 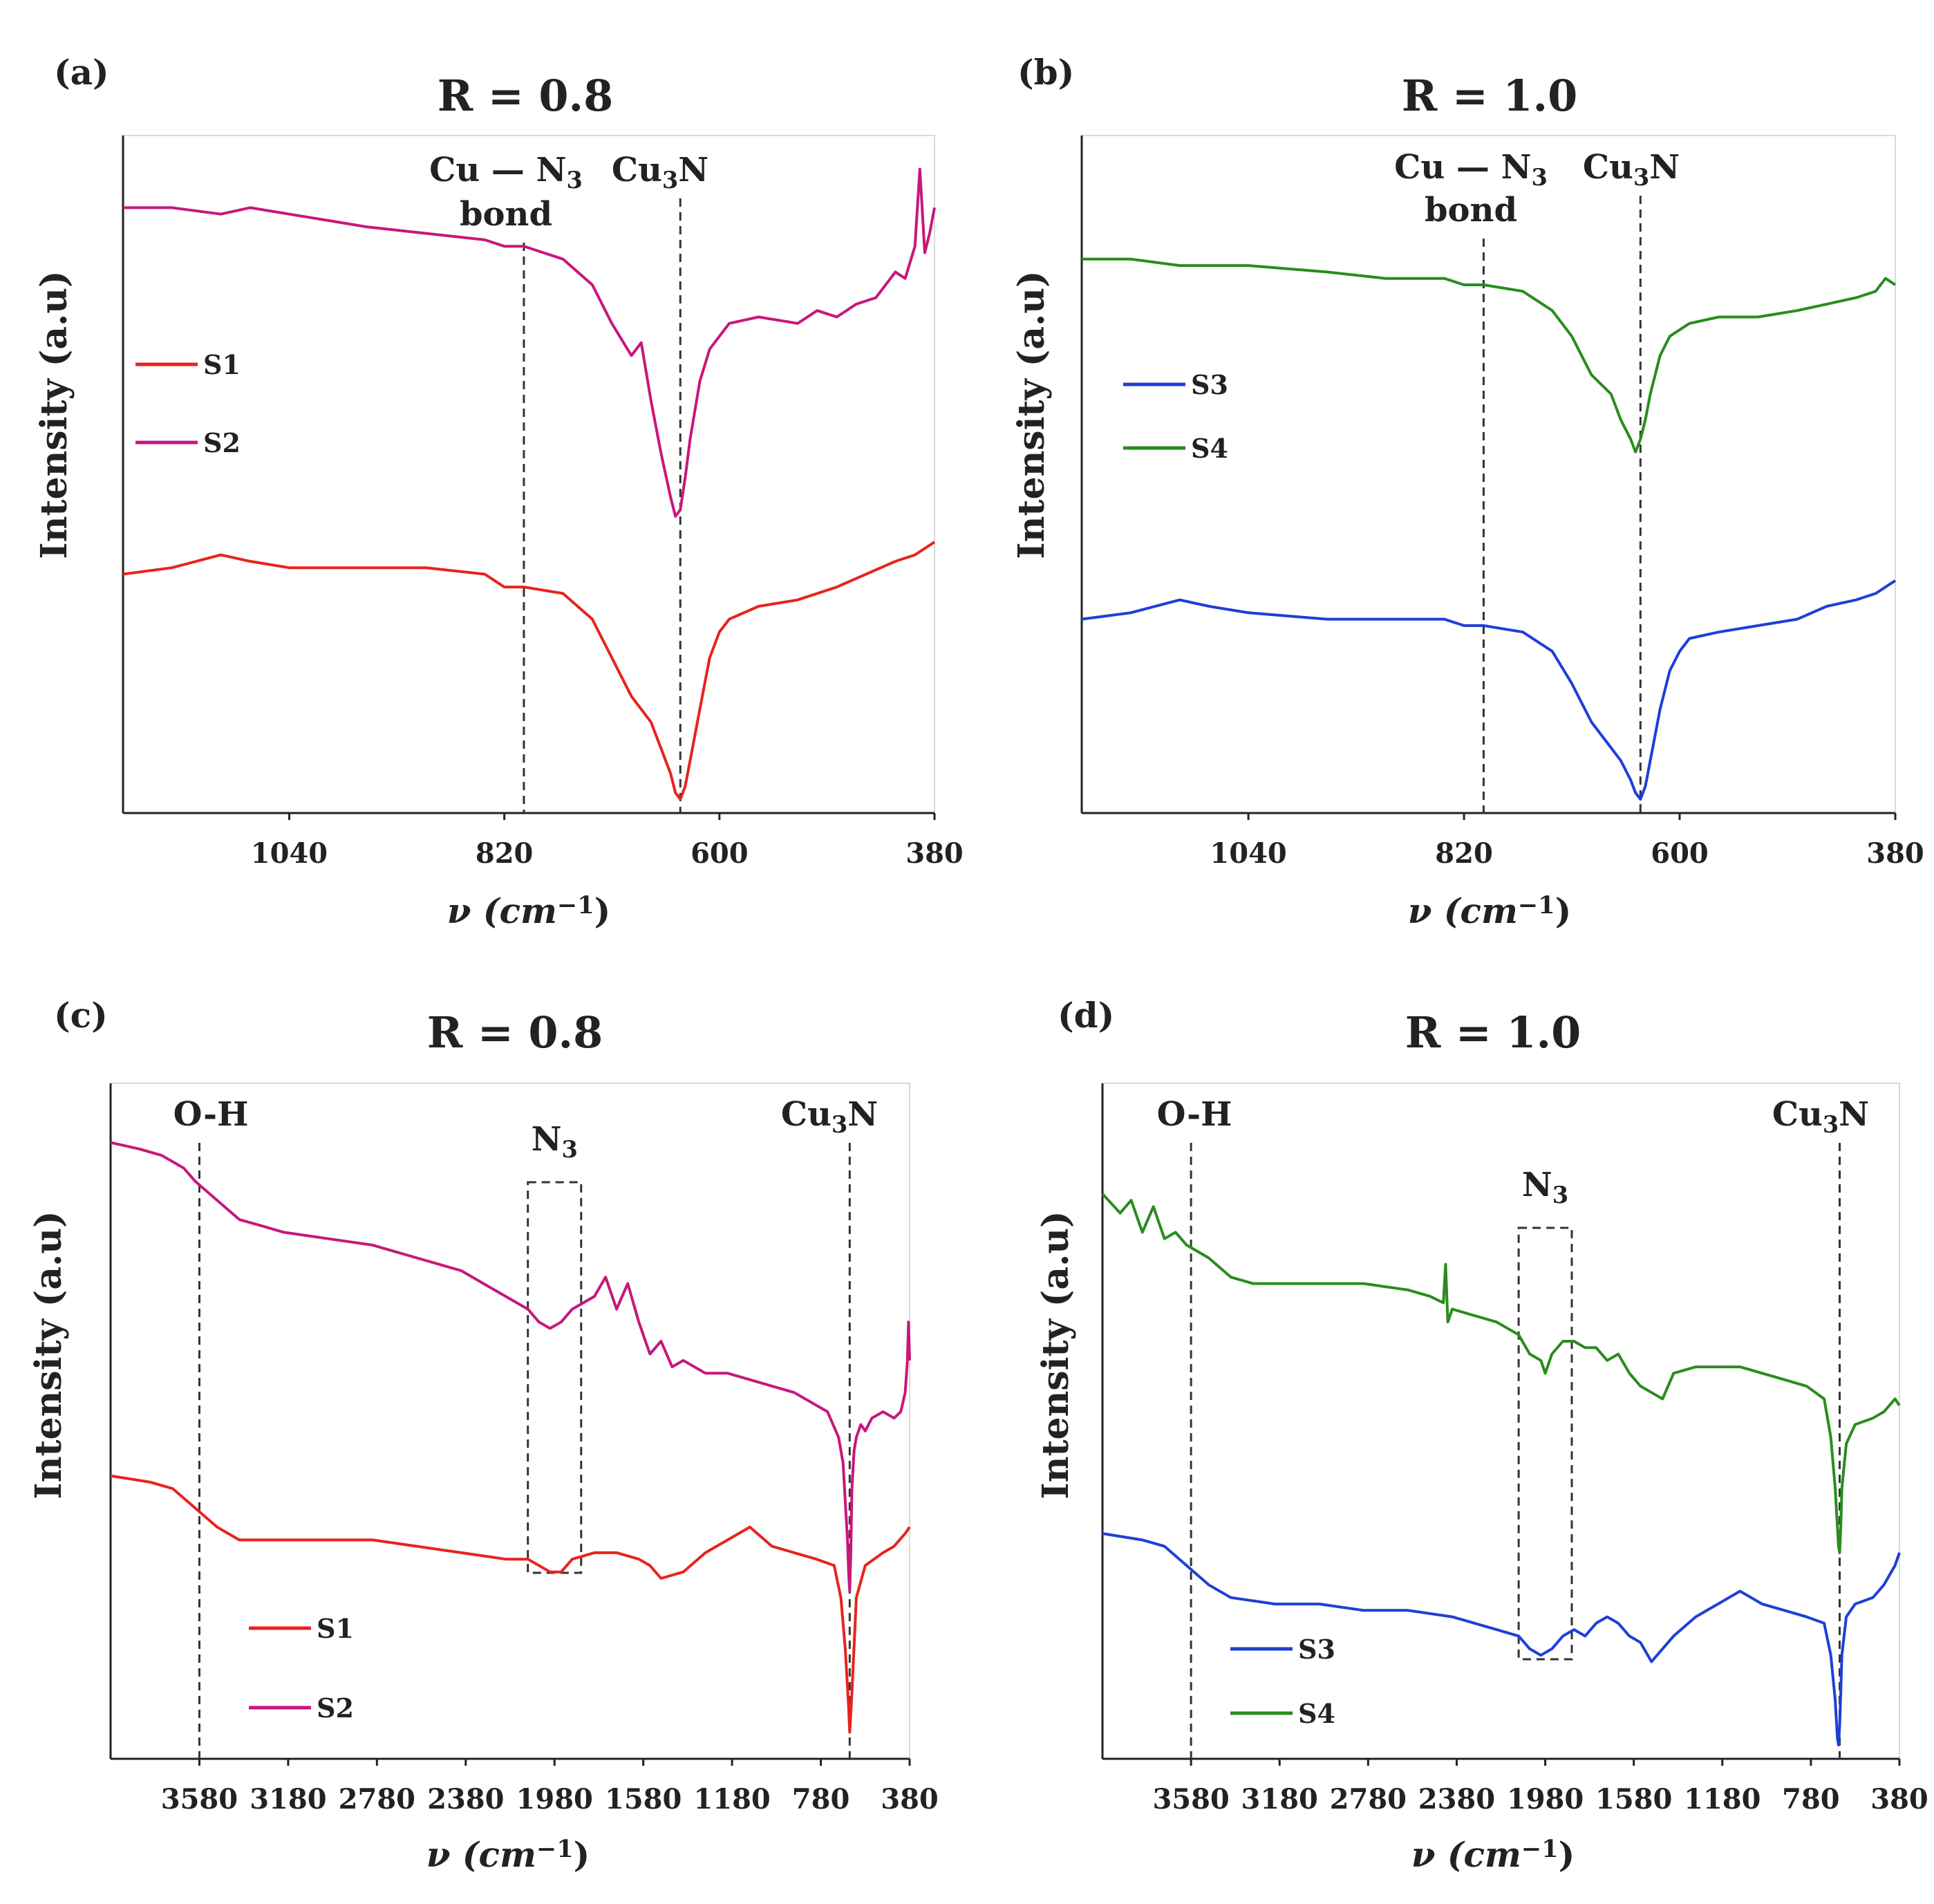 What do you see at coordinates (81, 72) in the screenshot?
I see `panel-letter: (a)` at bounding box center [81, 72].